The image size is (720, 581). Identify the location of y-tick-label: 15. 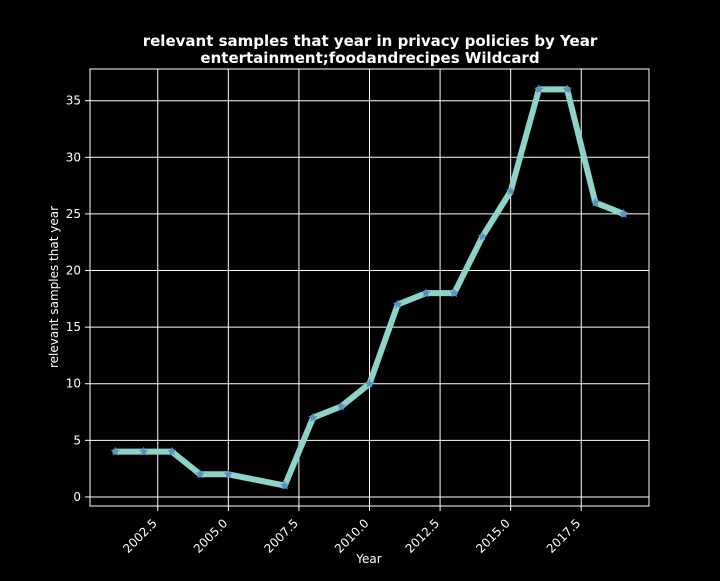
(73, 327).